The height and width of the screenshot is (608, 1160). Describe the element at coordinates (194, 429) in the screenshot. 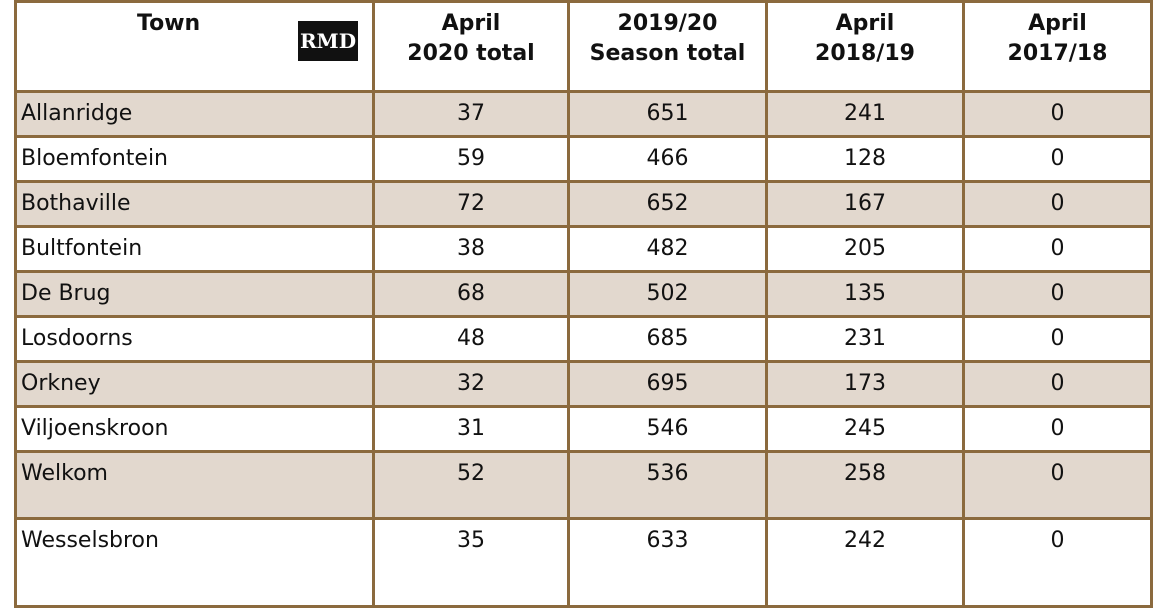

I see `town-cell: Viljoenskroon` at that location.